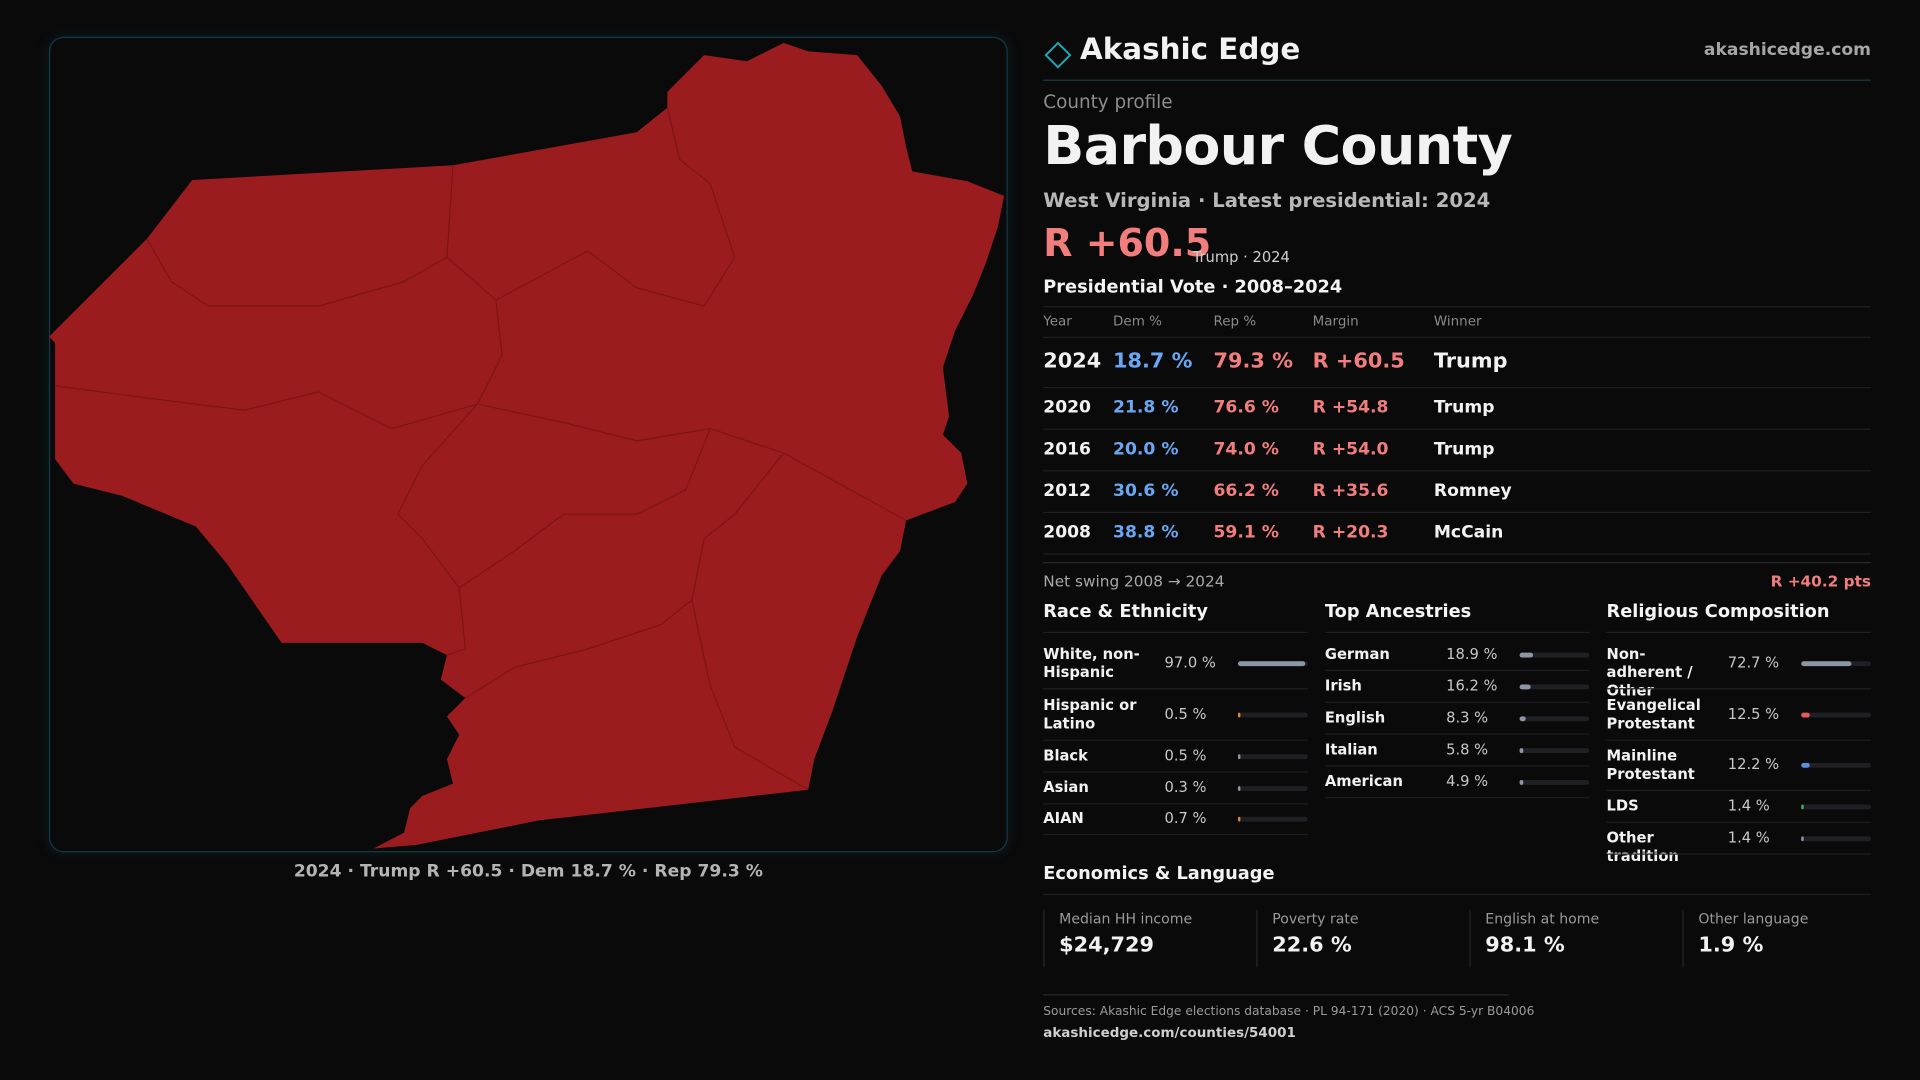 Image resolution: width=1920 pixels, height=1080 pixels. I want to click on vote-cell: 30.6 %, so click(1146, 491).